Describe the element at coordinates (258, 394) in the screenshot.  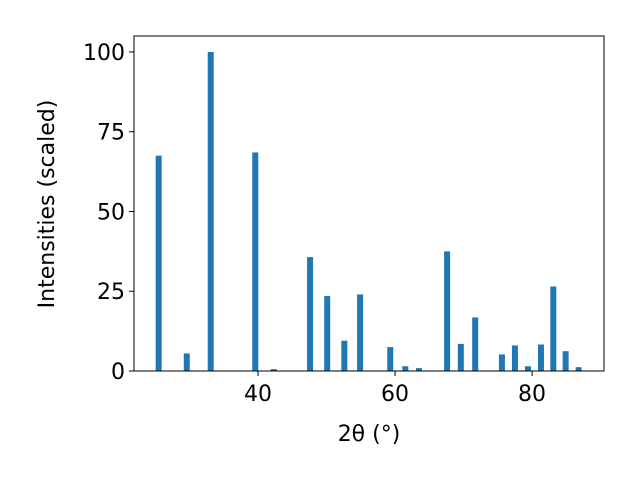
I see `x-tick-label: 40` at that location.